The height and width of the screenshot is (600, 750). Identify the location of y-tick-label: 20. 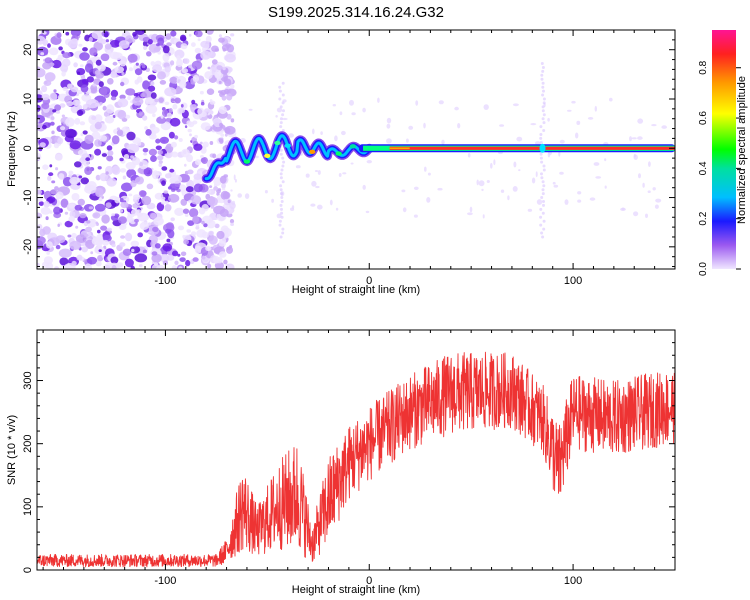
(28, 50).